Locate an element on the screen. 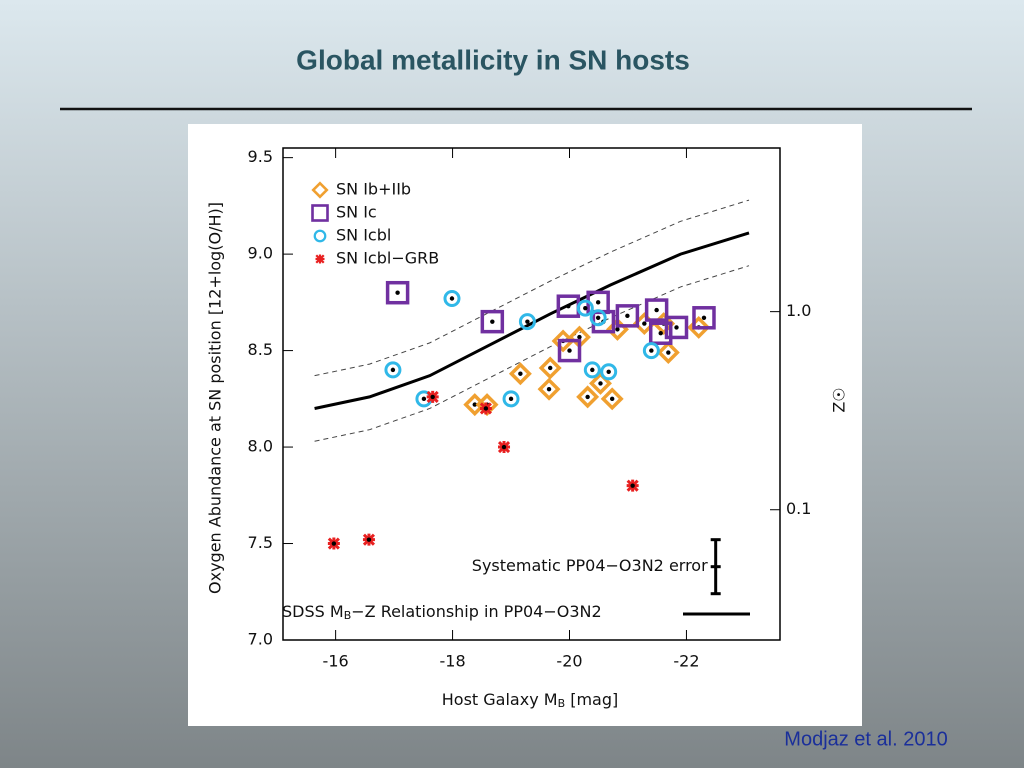 The height and width of the screenshot is (768, 1024). relationship-line is located at coordinates (532, 320).